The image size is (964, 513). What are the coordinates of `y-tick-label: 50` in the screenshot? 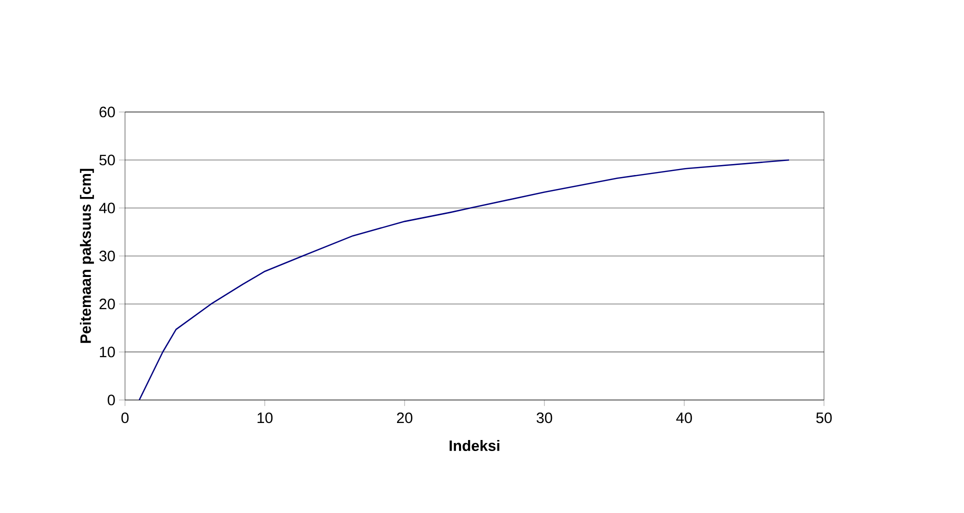 It's located at (107, 160).